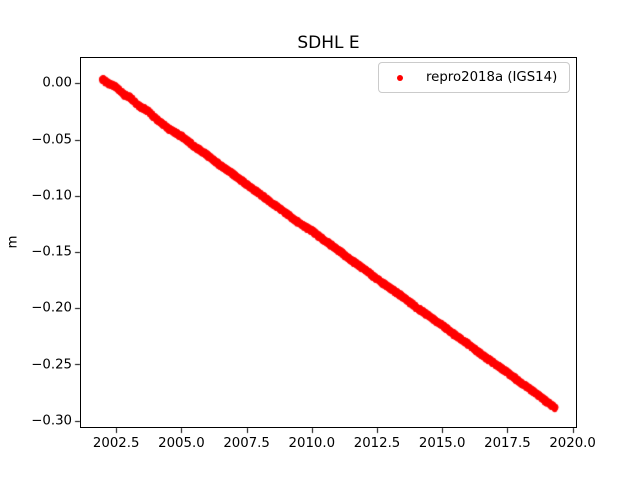 The image size is (640, 480). I want to click on y-tick-label: −0.30, so click(51, 421).